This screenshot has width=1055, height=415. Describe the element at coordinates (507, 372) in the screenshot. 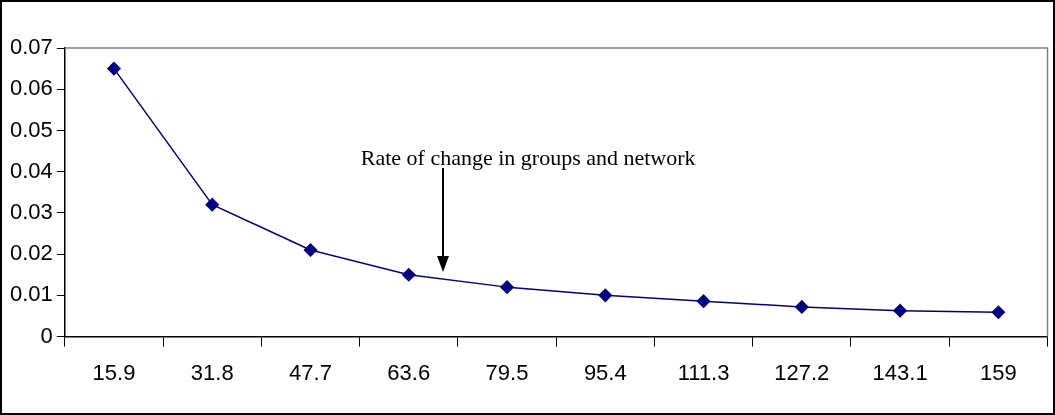

I see `x-tick-label: 79.5` at that location.